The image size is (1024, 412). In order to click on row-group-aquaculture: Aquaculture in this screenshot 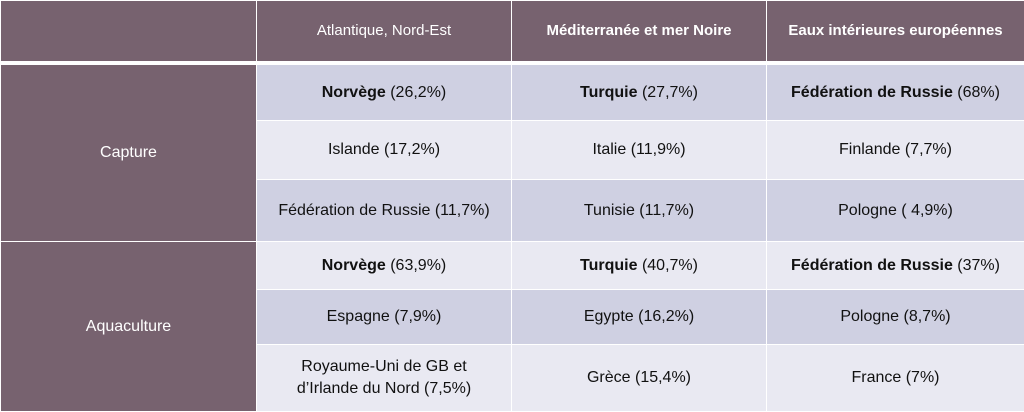, I will do `click(128, 326)`.